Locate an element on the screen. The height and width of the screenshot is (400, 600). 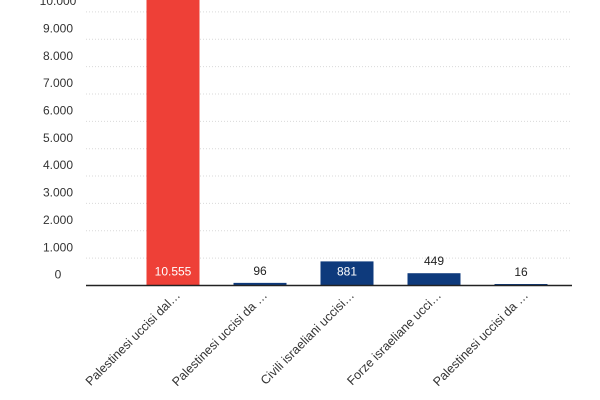
y-tick-label: 0 is located at coordinates (58, 275).